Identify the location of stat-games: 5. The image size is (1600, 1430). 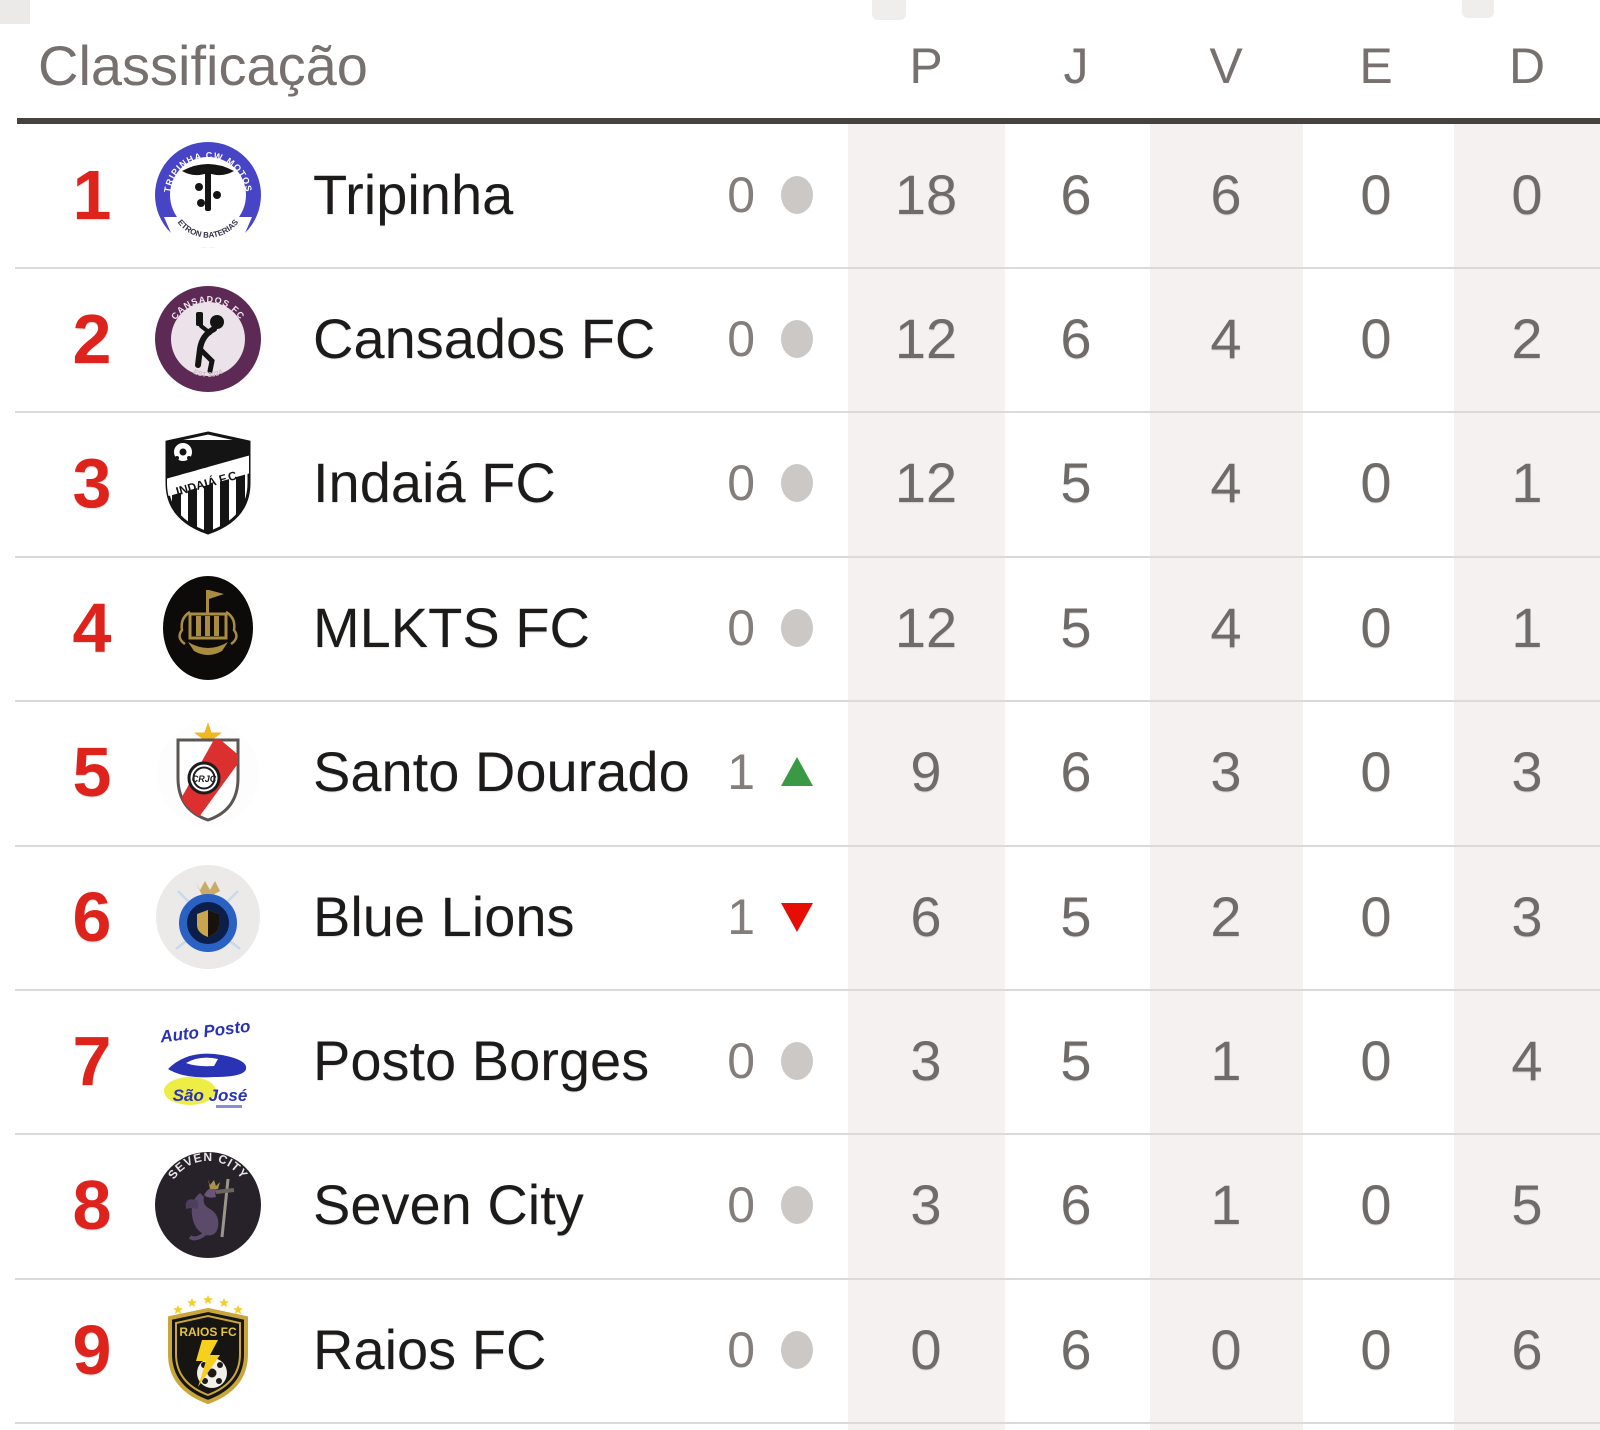
(1076, 482).